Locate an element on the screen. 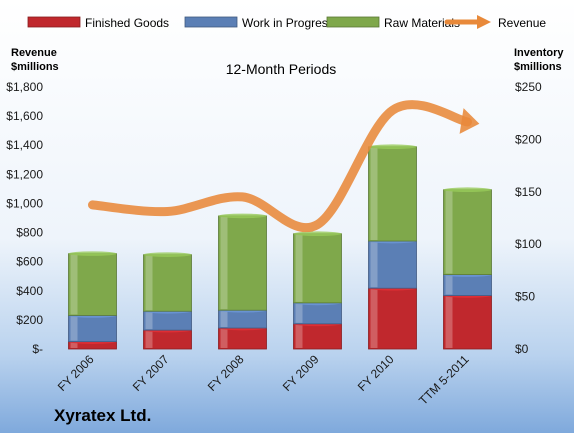  right-axis-title-line2: $millions is located at coordinates (538, 67).